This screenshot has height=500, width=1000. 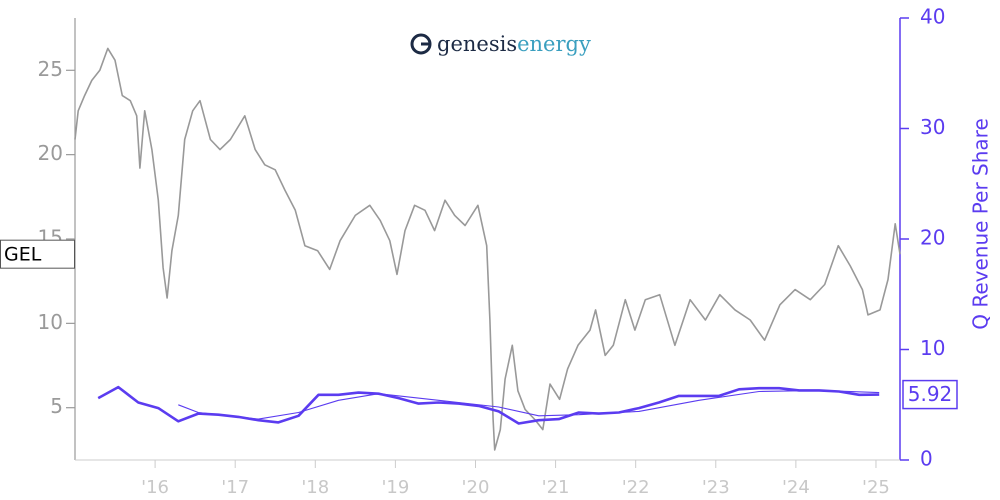 I want to click on y2-tick-label: 30, so click(x=932, y=127).